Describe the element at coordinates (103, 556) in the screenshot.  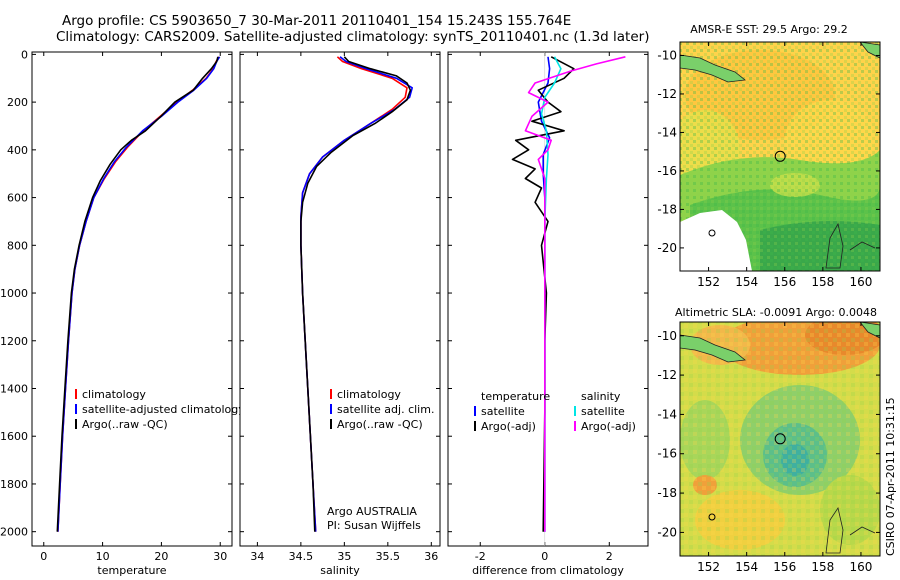
I see `x-tick-label: 10` at that location.